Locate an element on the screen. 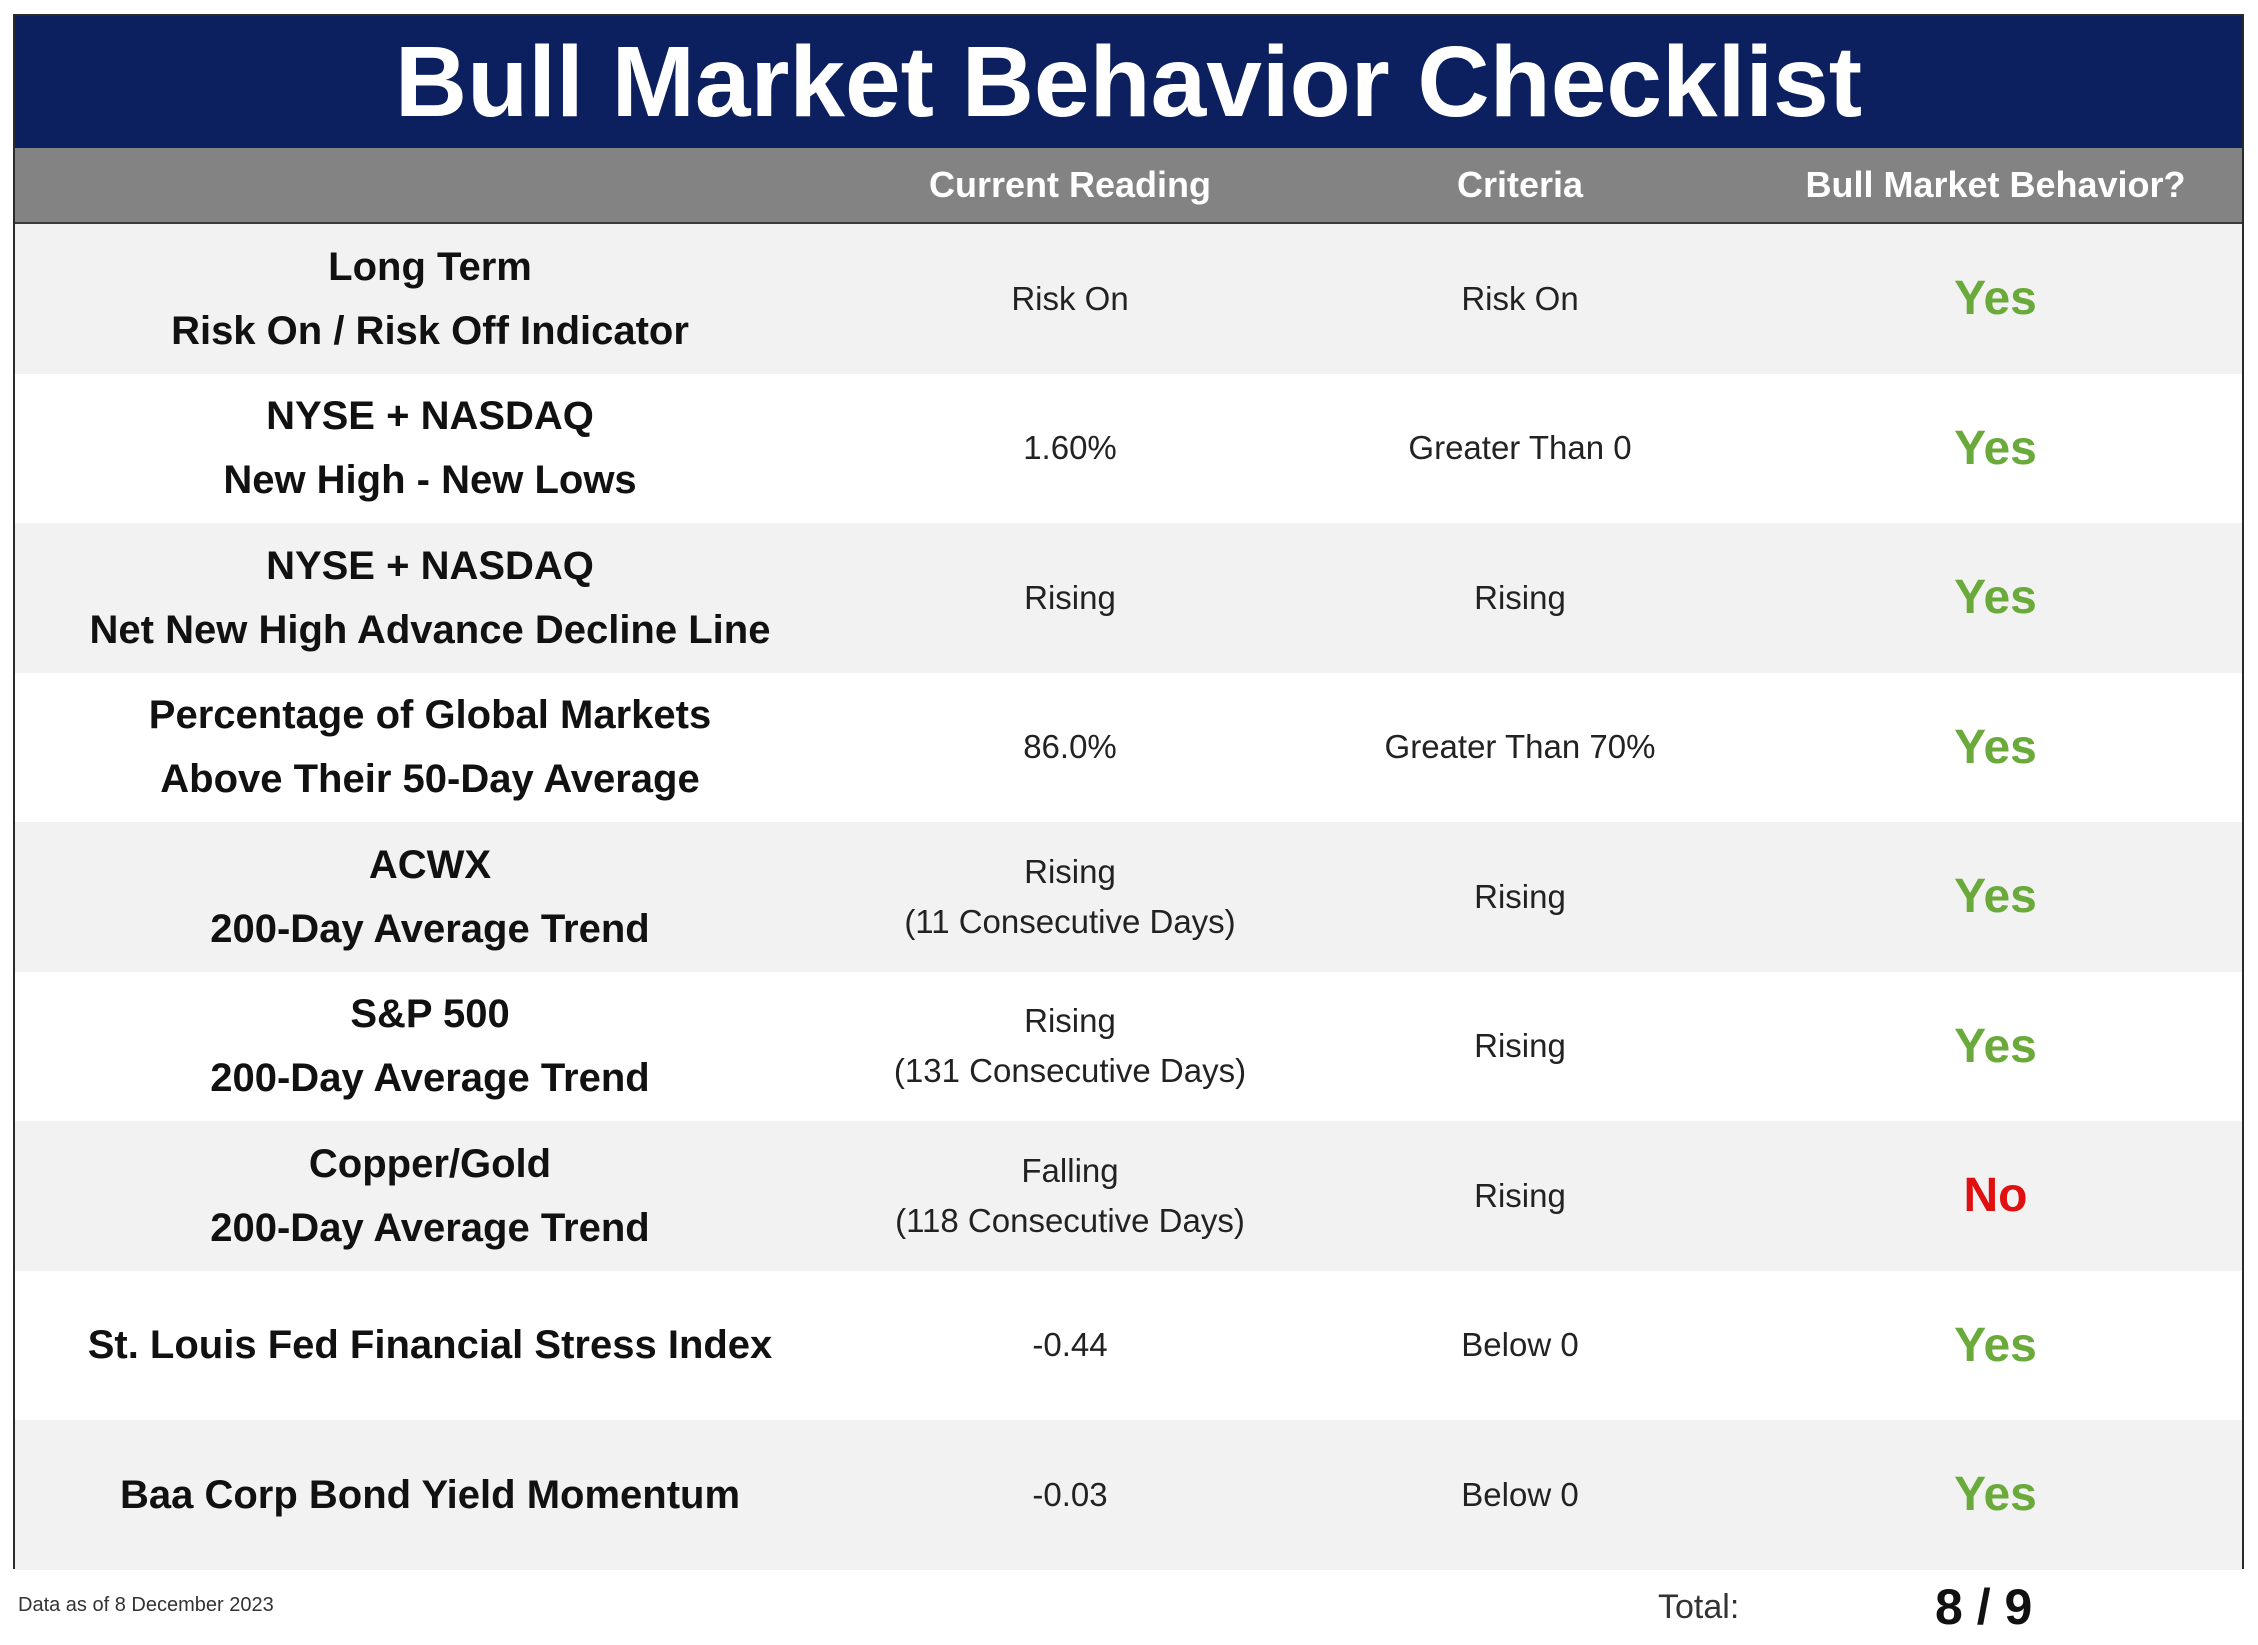  indicator-label: Net New High Advance Decline Line is located at coordinates (430, 629).